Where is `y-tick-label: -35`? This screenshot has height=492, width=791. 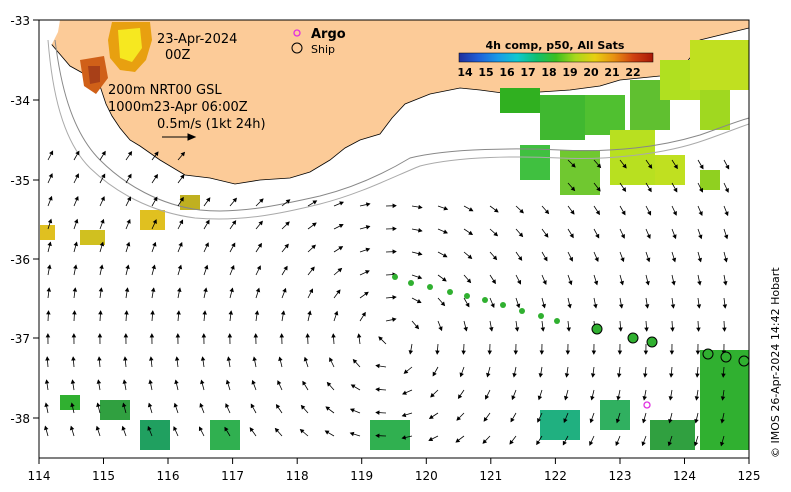
y-tick-label: -35 is located at coordinates (20, 181).